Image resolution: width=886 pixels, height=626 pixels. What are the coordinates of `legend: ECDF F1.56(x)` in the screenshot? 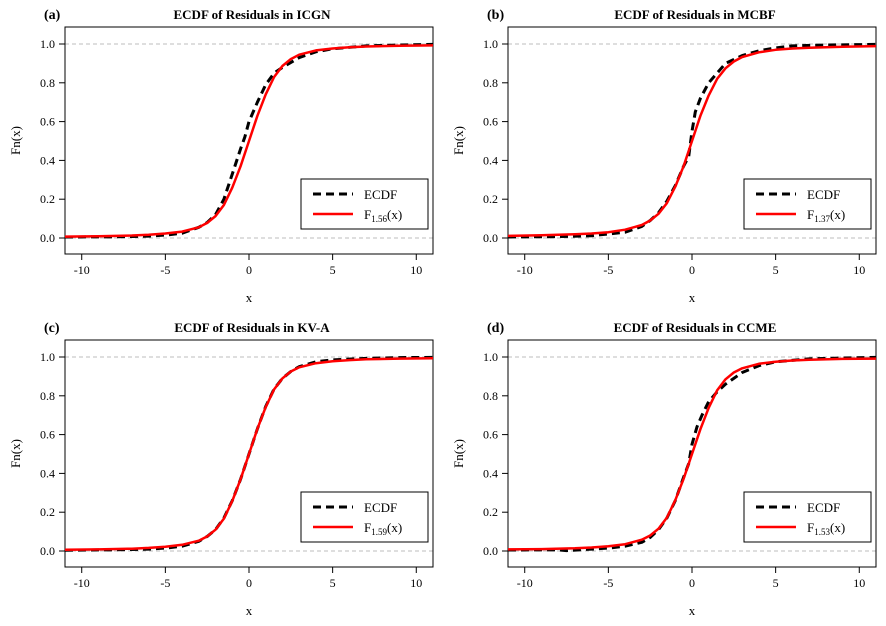 It's located at (364, 204).